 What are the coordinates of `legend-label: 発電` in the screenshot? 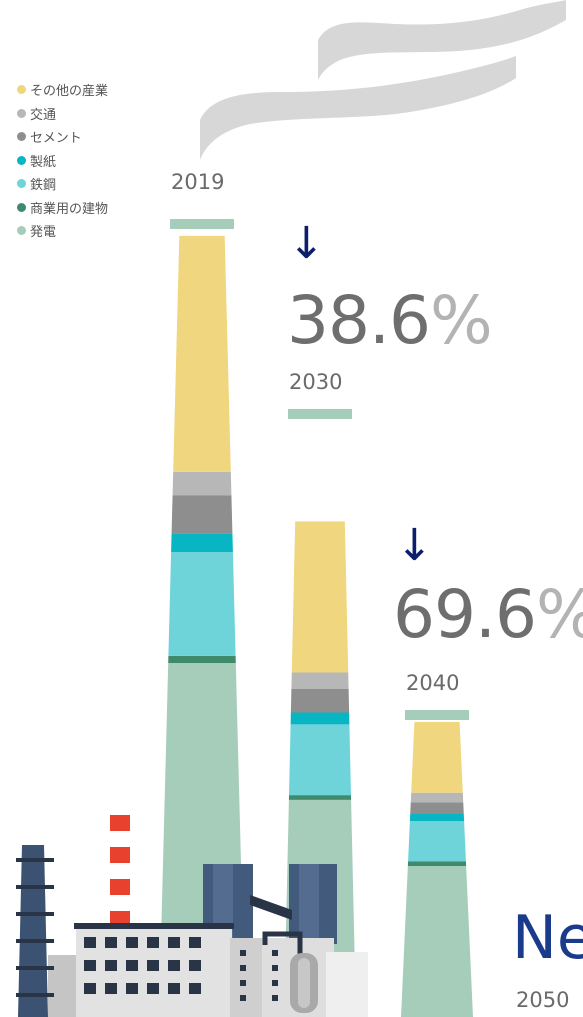 It's located at (43, 233).